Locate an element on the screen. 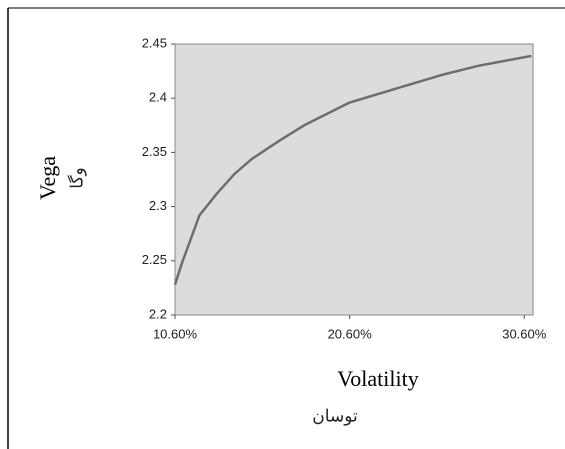 Image resolution: width=565 pixels, height=449 pixels. y-axis-label: Vega is located at coordinates (47, 178).